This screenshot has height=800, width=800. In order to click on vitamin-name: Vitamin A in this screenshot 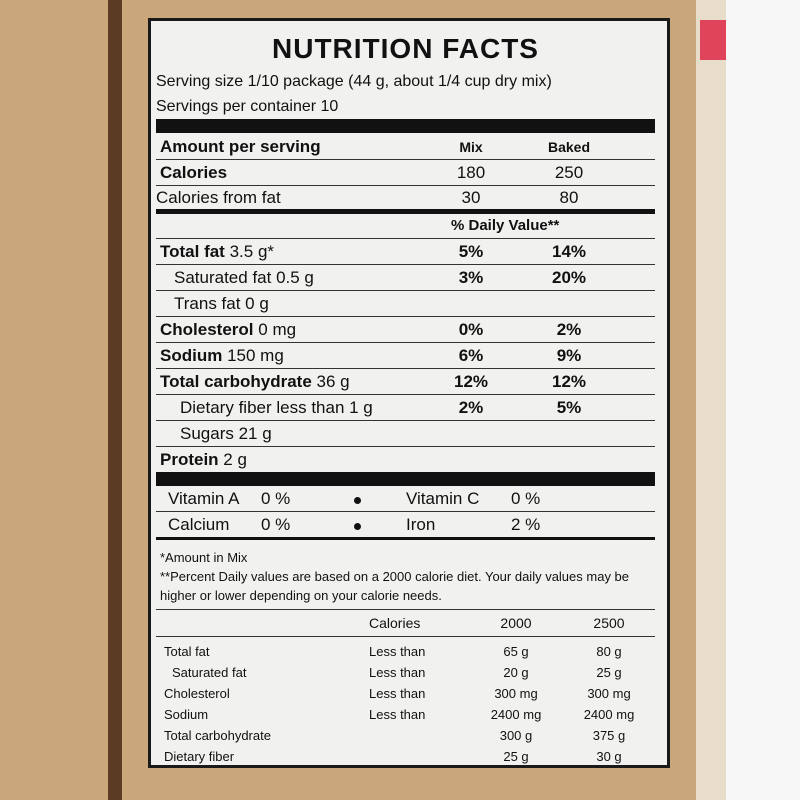, I will do `click(204, 498)`.